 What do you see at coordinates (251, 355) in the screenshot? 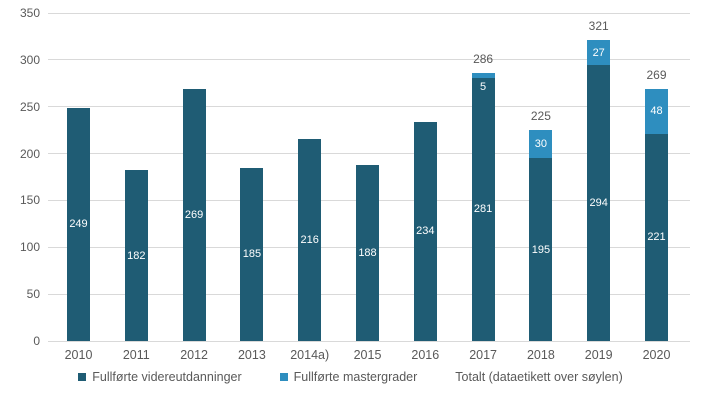
I see `x-axis-tick-label-2013: 2013` at bounding box center [251, 355].